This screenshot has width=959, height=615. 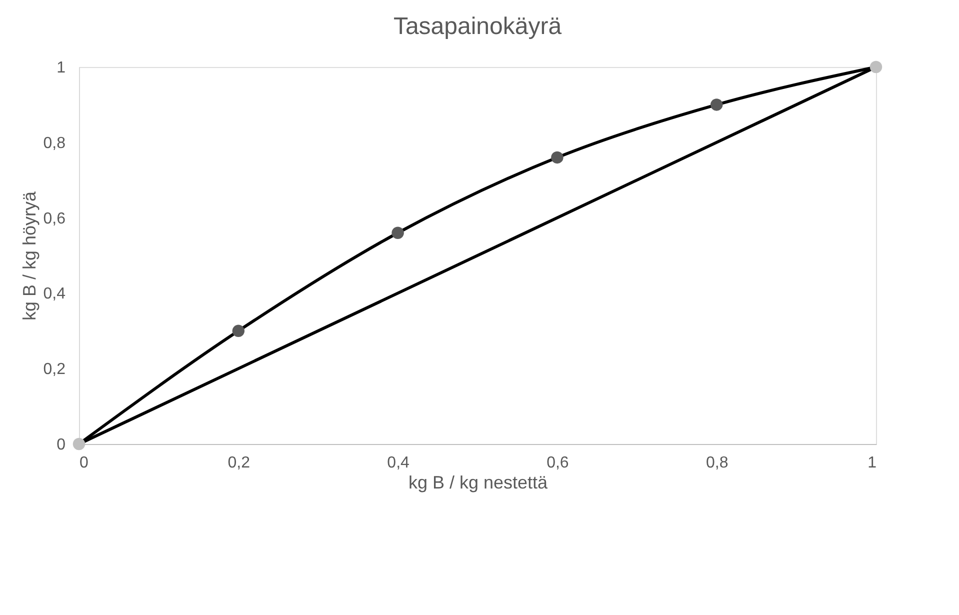 I want to click on x-tick-label: 0,2, so click(x=239, y=463).